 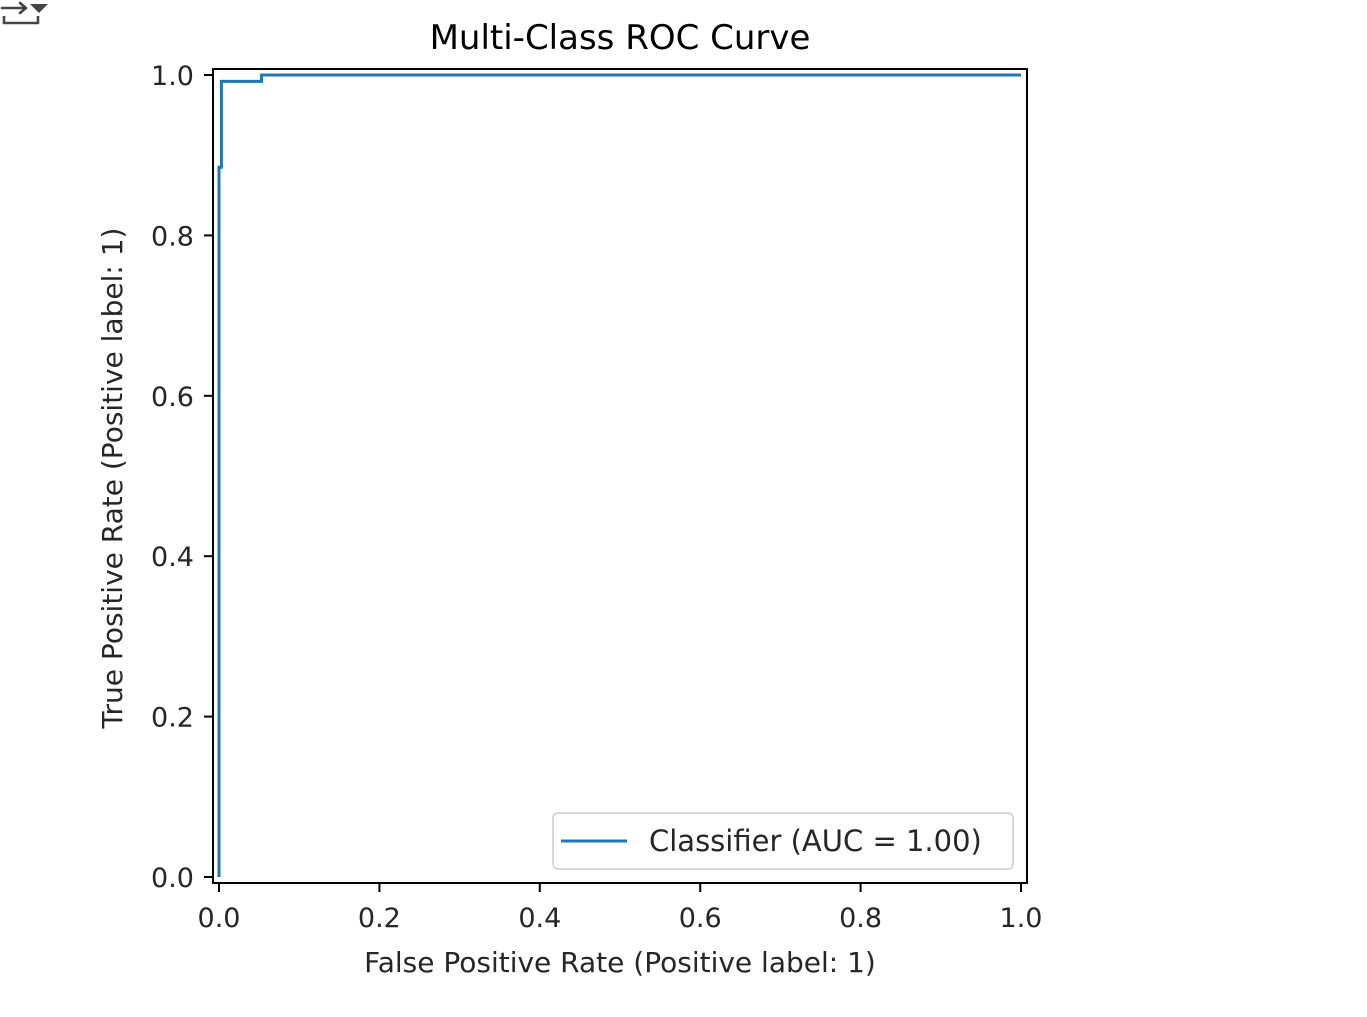 What do you see at coordinates (172, 236) in the screenshot?
I see `y-tick-label: 0.8` at bounding box center [172, 236].